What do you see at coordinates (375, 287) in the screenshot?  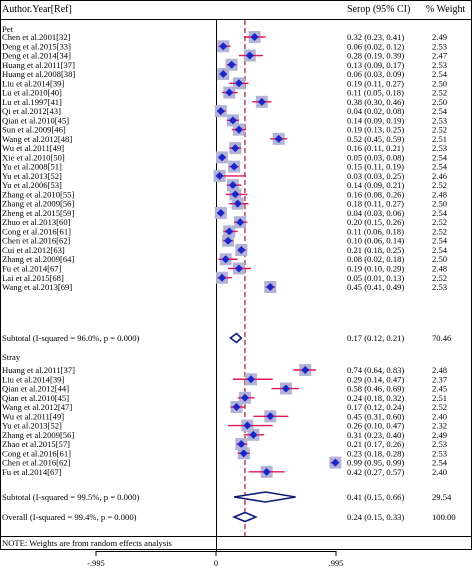 I see `study-ci-value: 0.45 (0.41, 0.49)` at bounding box center [375, 287].